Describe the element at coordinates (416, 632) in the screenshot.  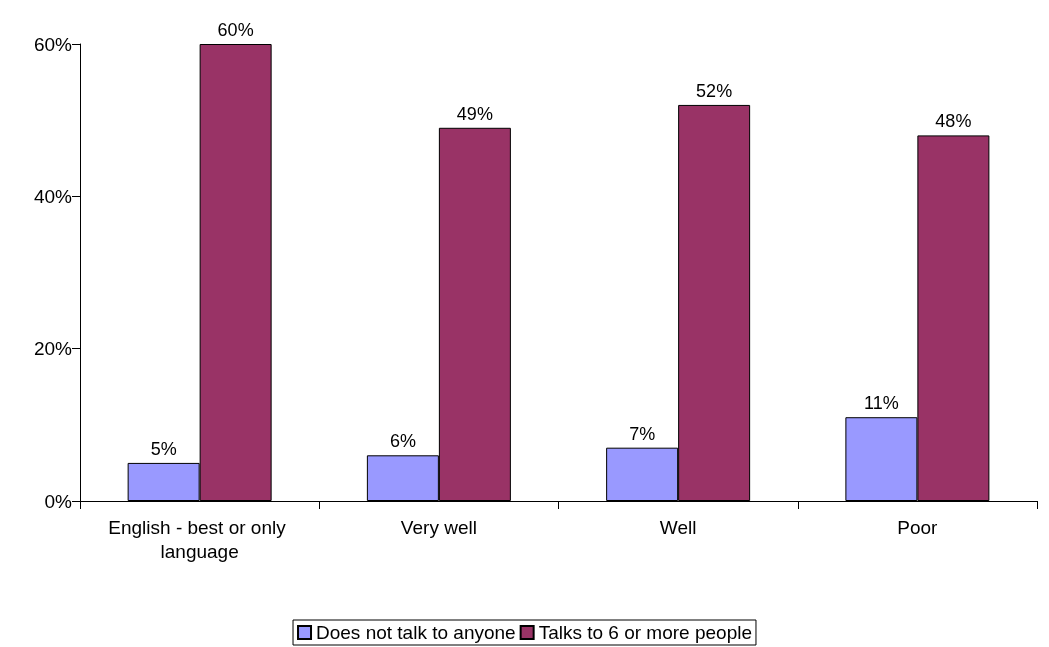
I see `legend-label: Does not talk to anyone` at that location.